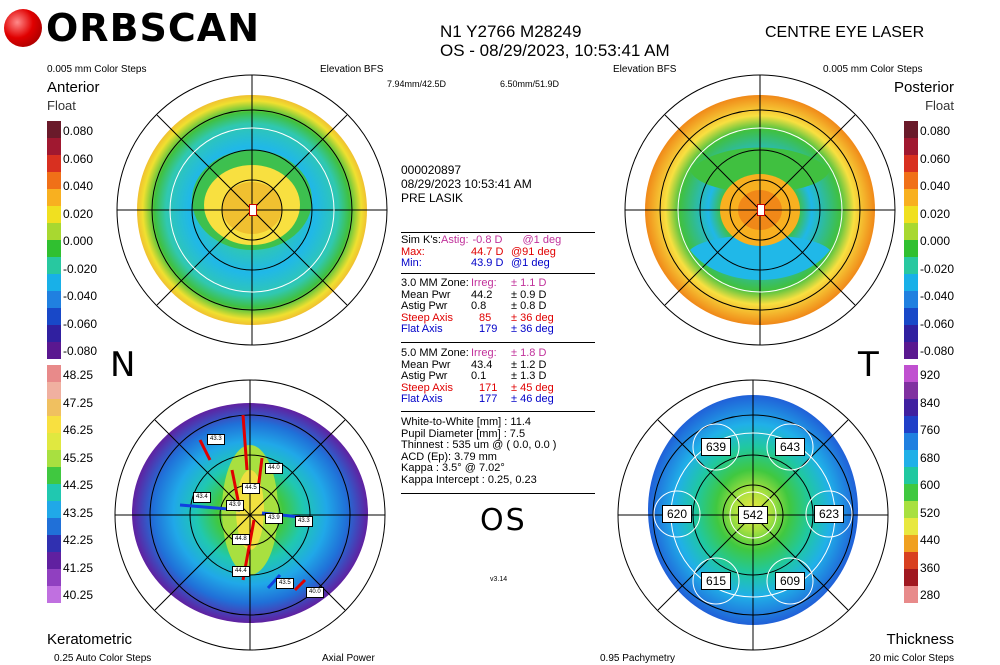 Image resolution: width=1000 pixels, height=665 pixels. I want to click on anterior-center-marker, so click(253, 210).